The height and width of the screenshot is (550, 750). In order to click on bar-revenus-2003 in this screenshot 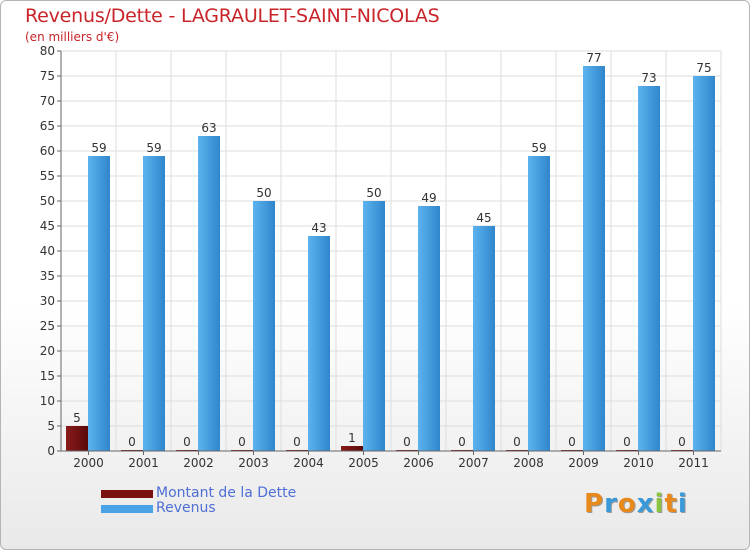, I will do `click(264, 326)`.